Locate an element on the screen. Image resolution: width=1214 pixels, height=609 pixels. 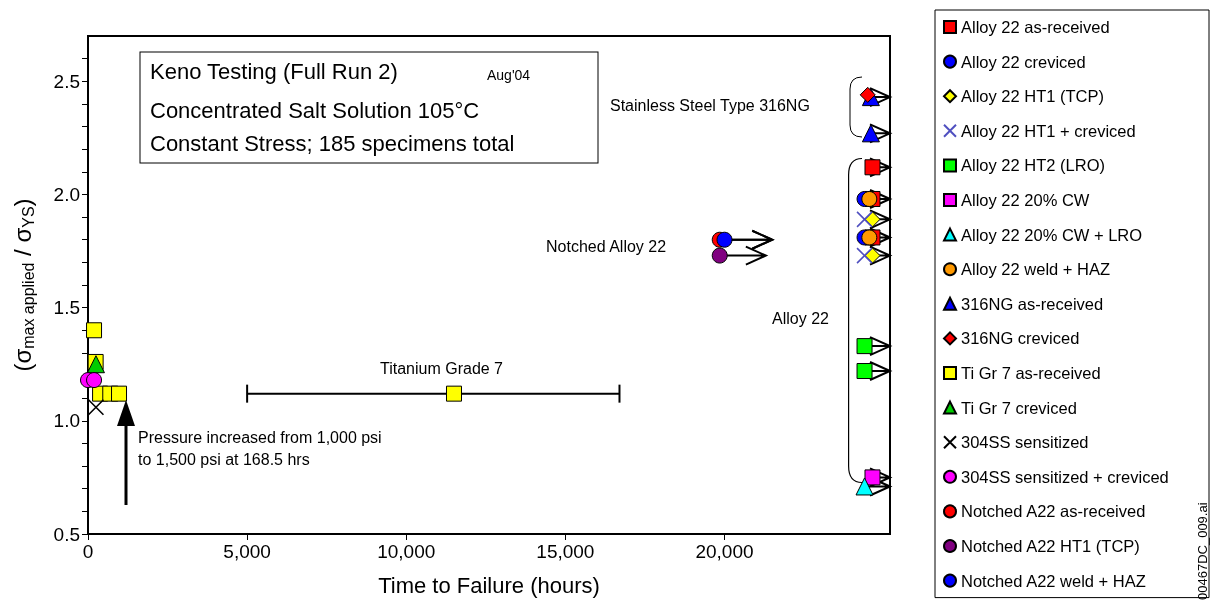
annotation: Stainless Steel Type 316NG is located at coordinates (710, 105).